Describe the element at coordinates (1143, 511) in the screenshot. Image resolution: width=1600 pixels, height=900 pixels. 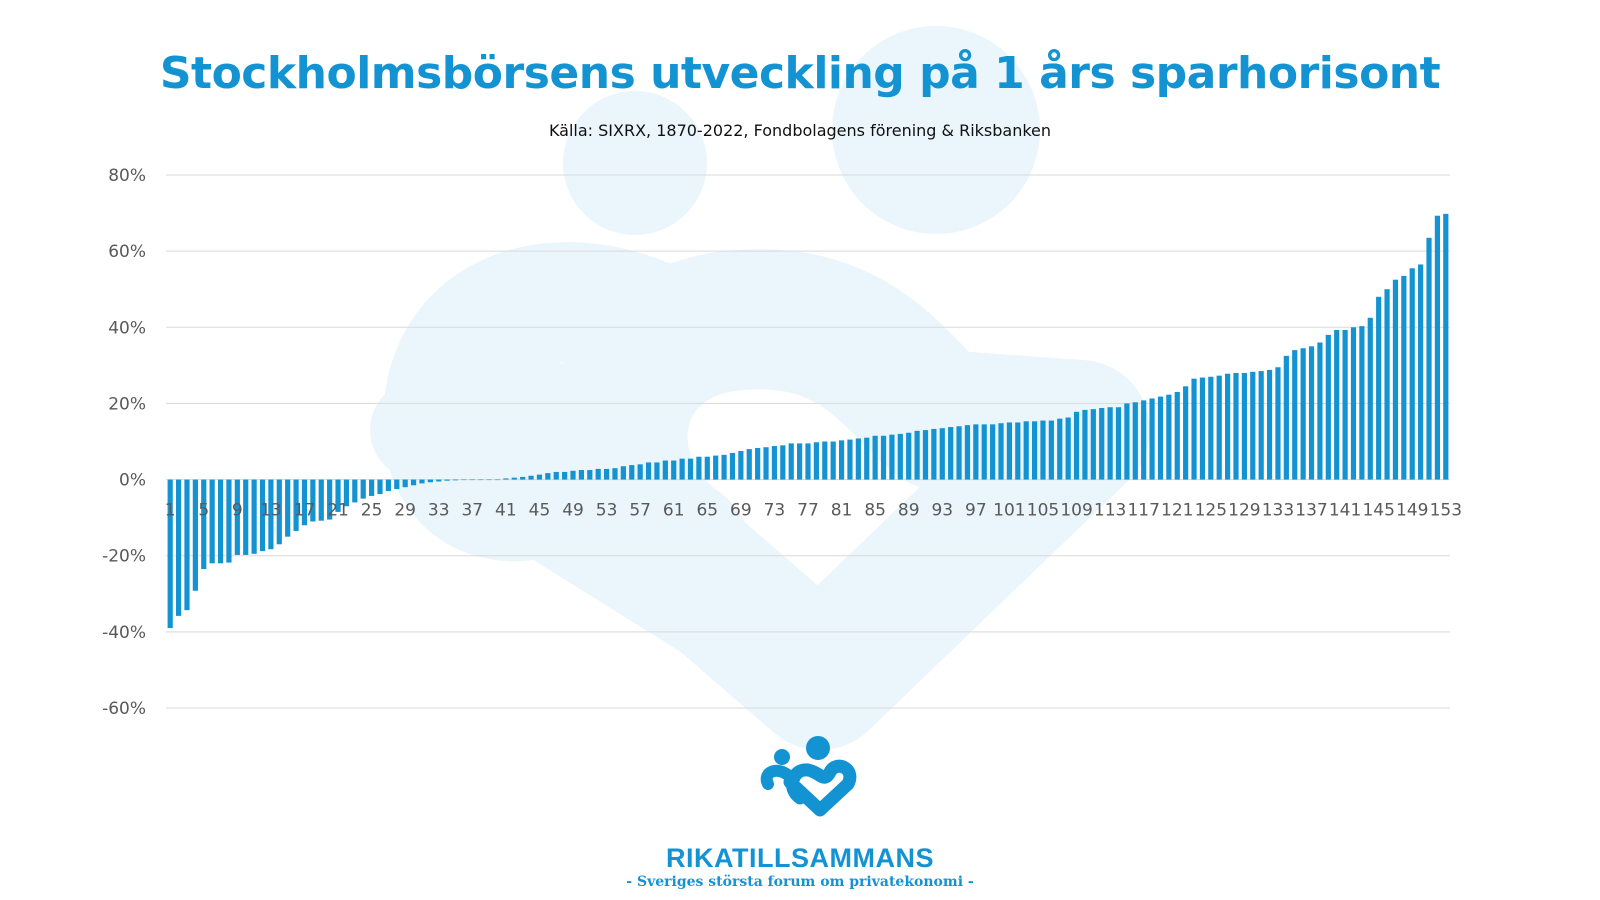
I see `x-tick-label: 117` at that location.